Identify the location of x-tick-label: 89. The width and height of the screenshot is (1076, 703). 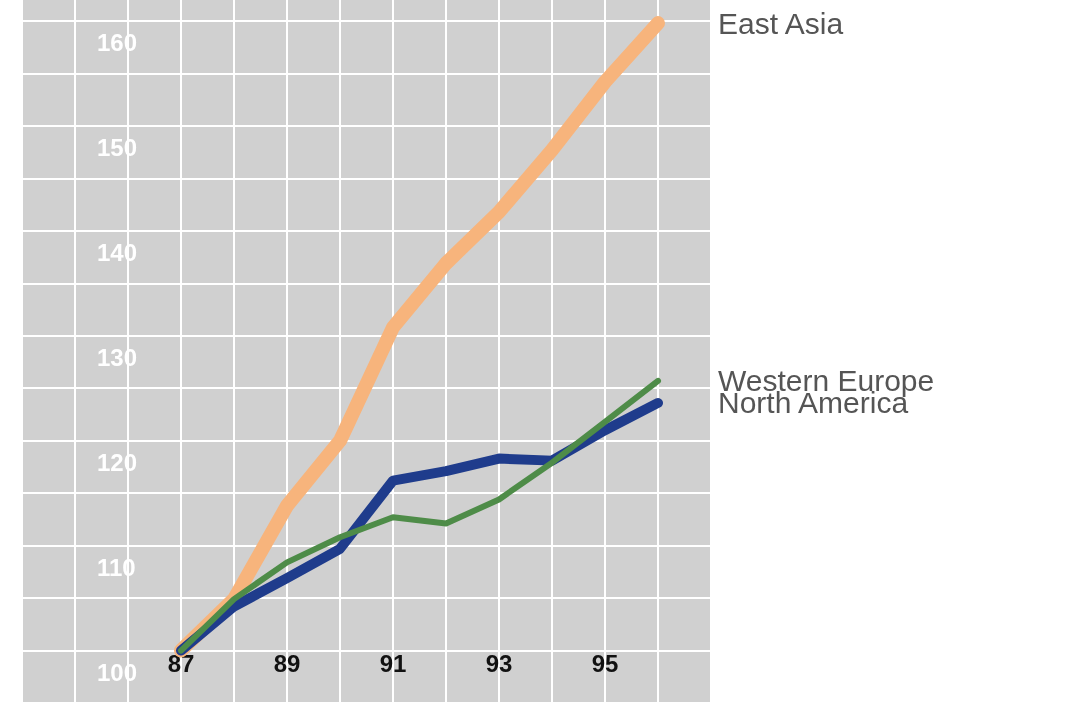
(287, 663).